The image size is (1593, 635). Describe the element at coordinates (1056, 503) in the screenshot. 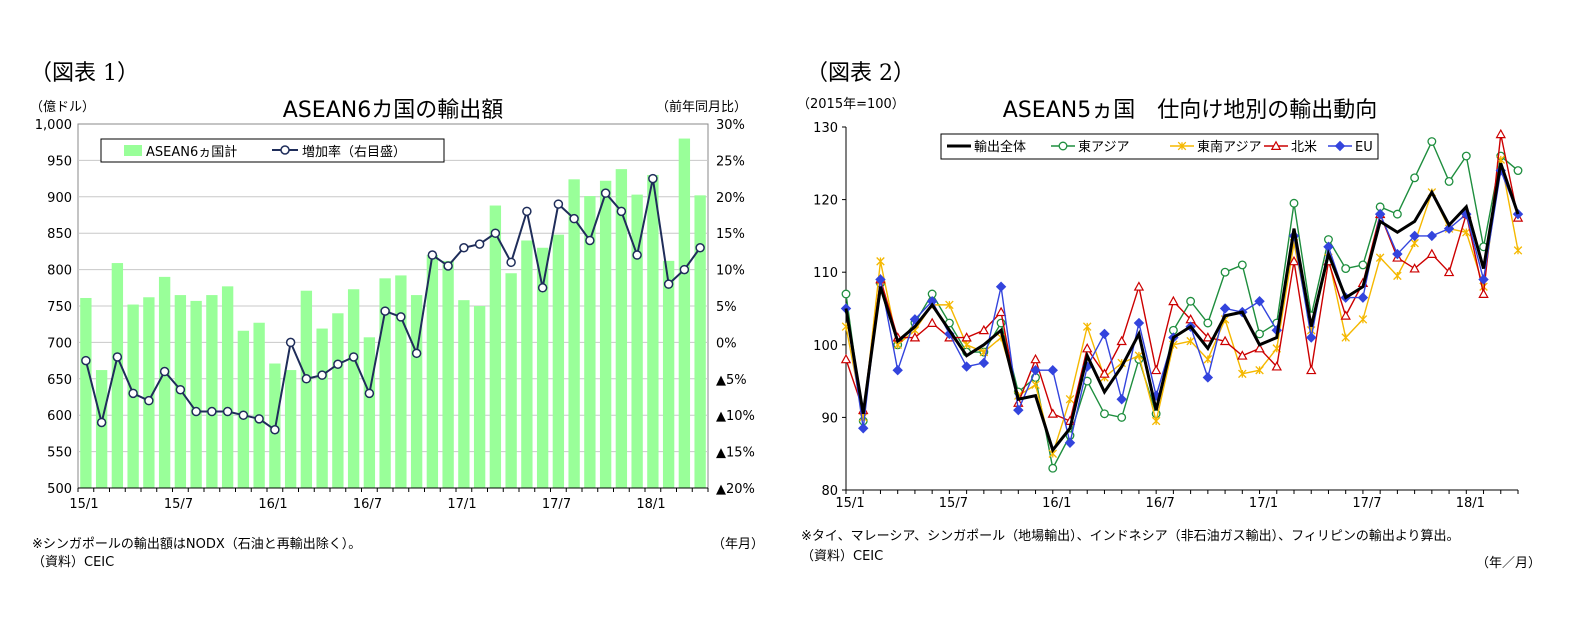

I see `right-x-tick-label: 16/1` at that location.